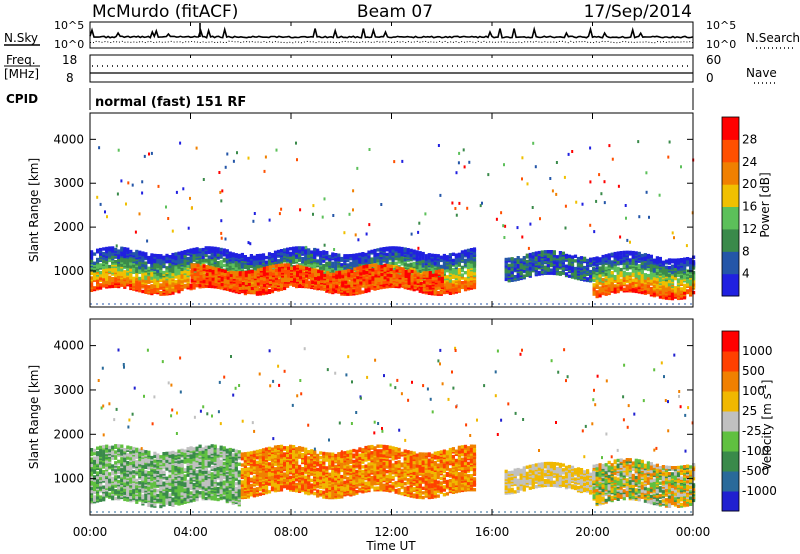  What do you see at coordinates (69, 25) in the screenshot?
I see `noise-tick-top-left: 10^5` at bounding box center [69, 25].